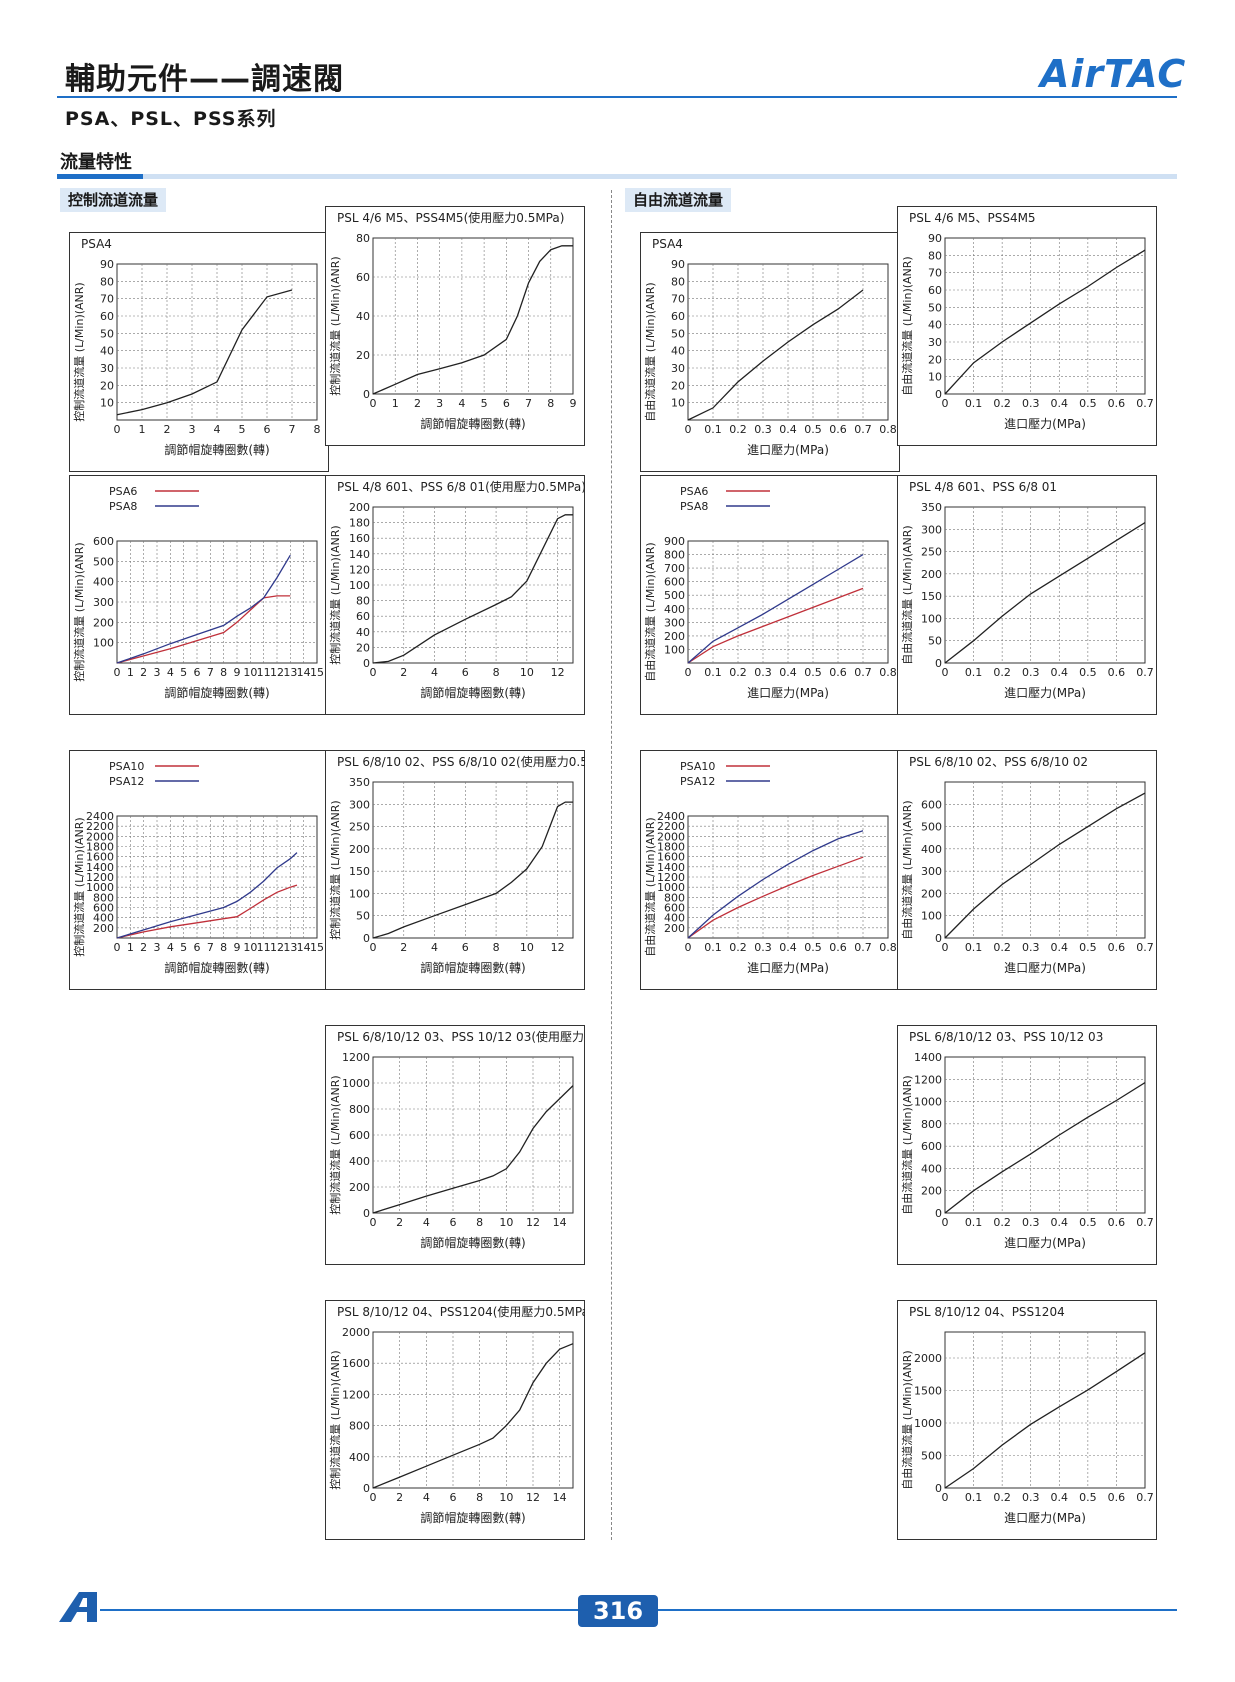  Describe the element at coordinates (100, 826) in the screenshot. I see `y-tick-label: 2200` at that location.